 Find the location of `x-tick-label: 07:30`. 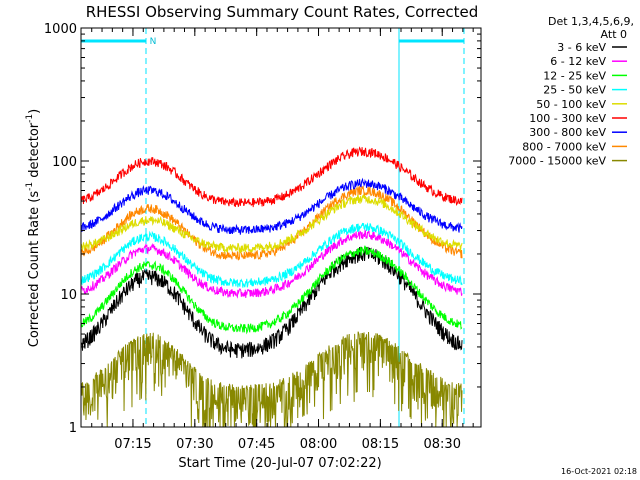

x-tick-label: 07:30 is located at coordinates (194, 444).